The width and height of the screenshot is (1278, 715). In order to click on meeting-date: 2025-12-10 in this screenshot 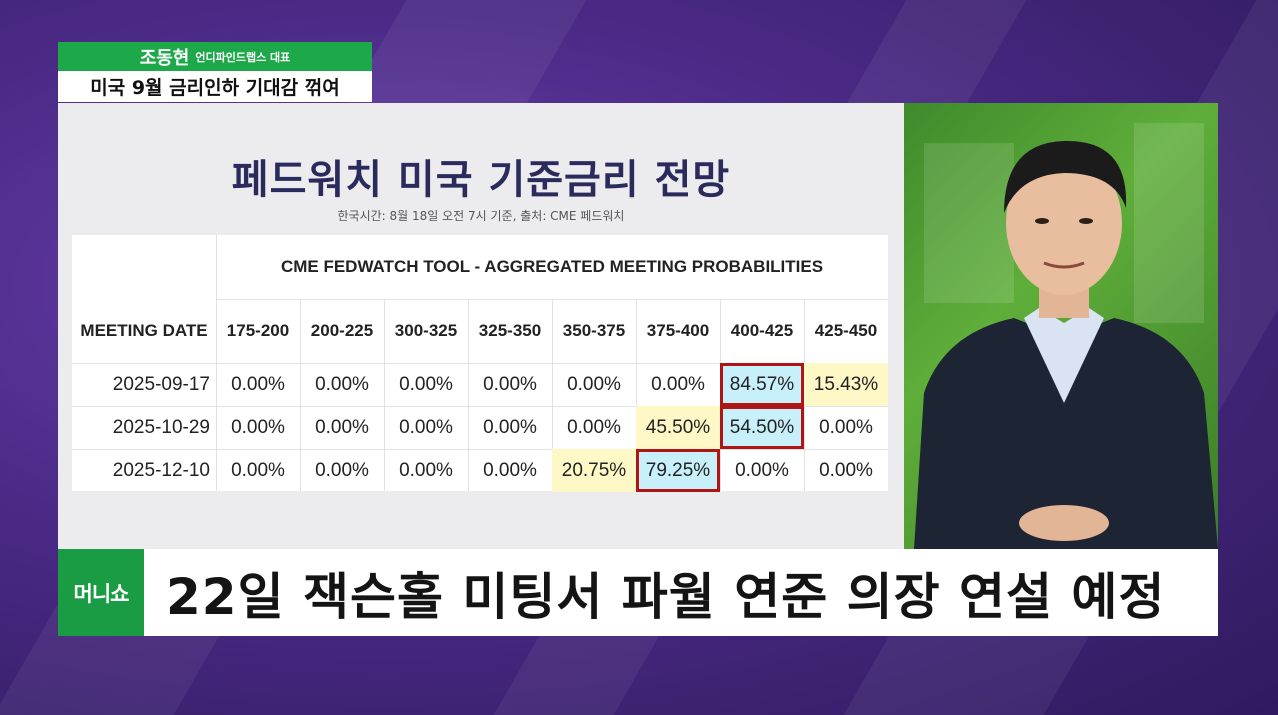, I will do `click(161, 470)`.